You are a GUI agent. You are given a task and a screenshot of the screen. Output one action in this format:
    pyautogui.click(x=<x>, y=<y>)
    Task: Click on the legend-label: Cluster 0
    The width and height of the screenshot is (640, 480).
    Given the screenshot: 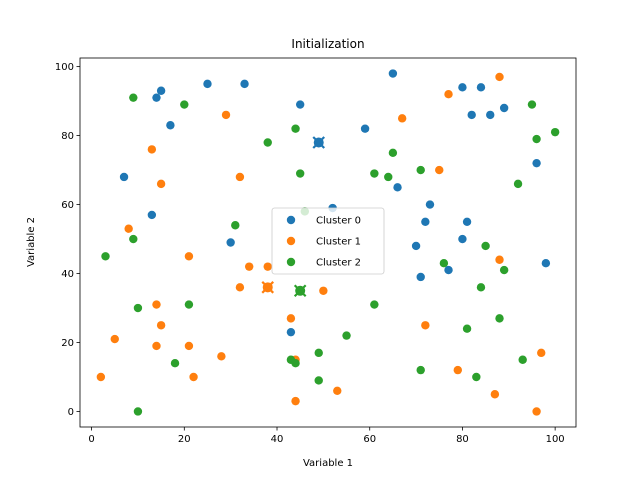 What is the action you would take?
    pyautogui.click(x=338, y=221)
    